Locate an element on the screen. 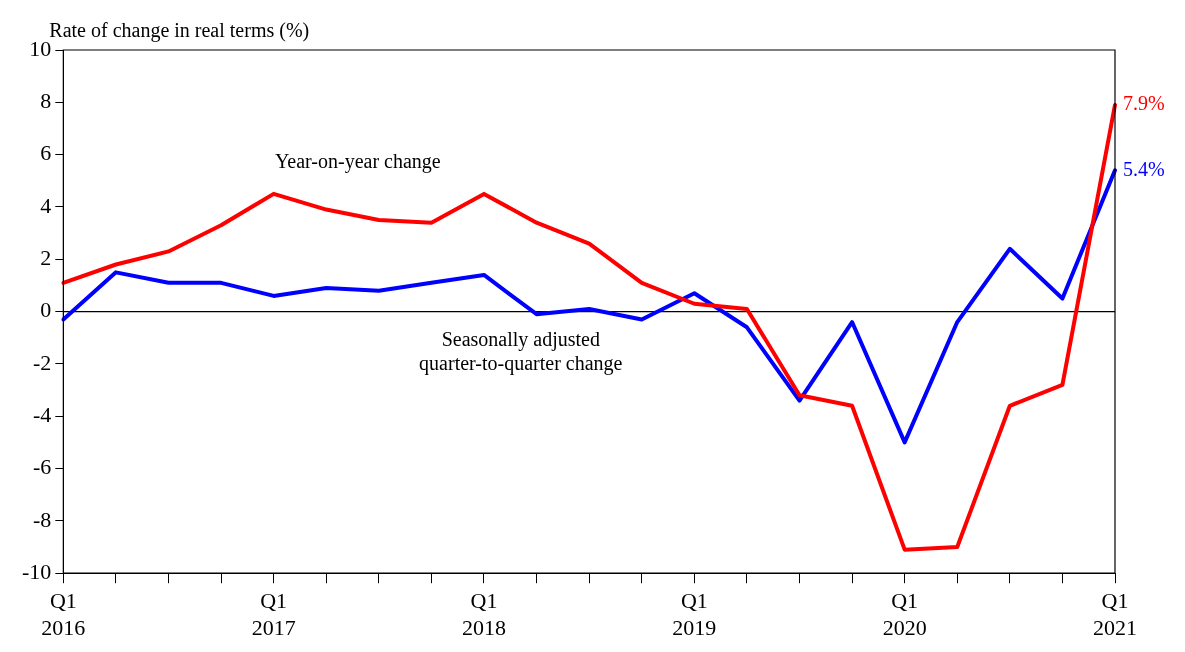 The width and height of the screenshot is (1185, 652). x-tick-label: Q1 2017 is located at coordinates (273, 614).